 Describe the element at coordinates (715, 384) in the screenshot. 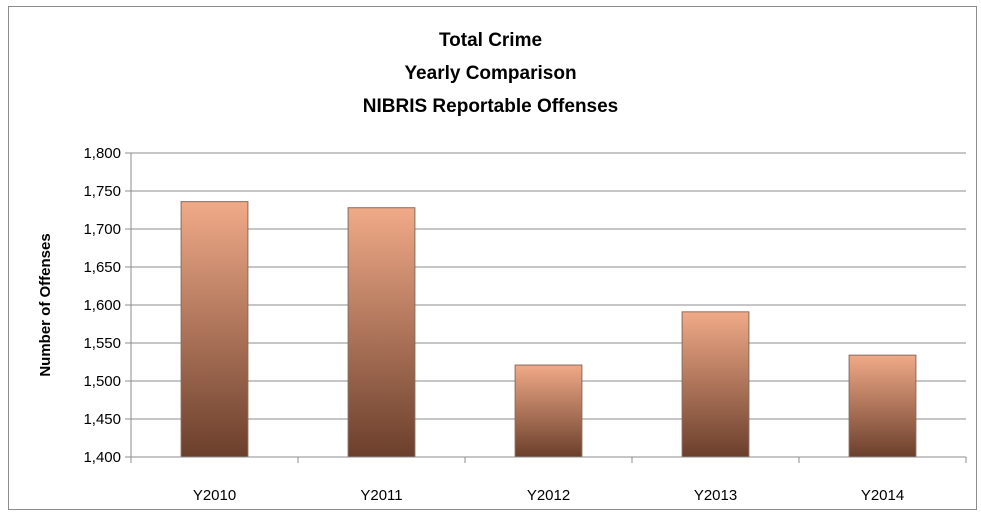

I see `bar-y2013` at that location.